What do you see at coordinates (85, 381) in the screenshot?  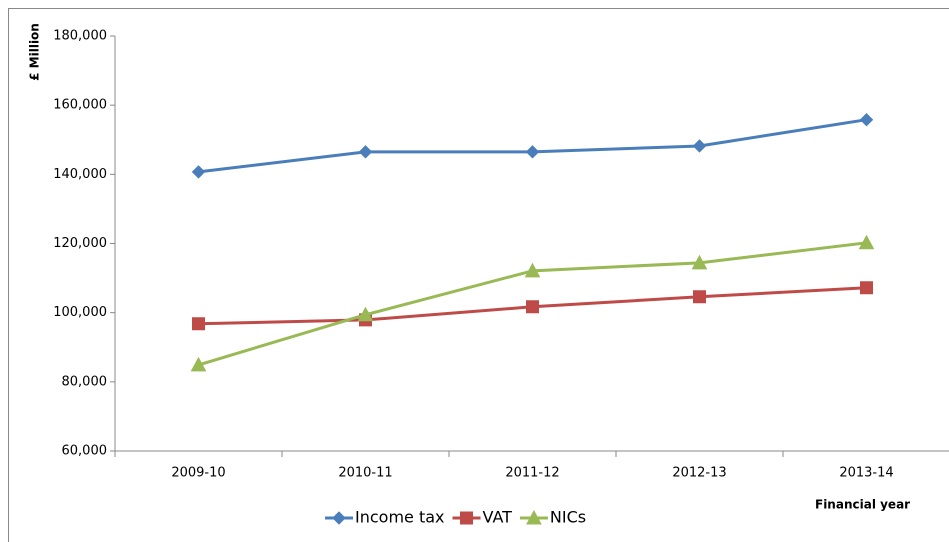 I see `y-tick-label: 80,000` at bounding box center [85, 381].